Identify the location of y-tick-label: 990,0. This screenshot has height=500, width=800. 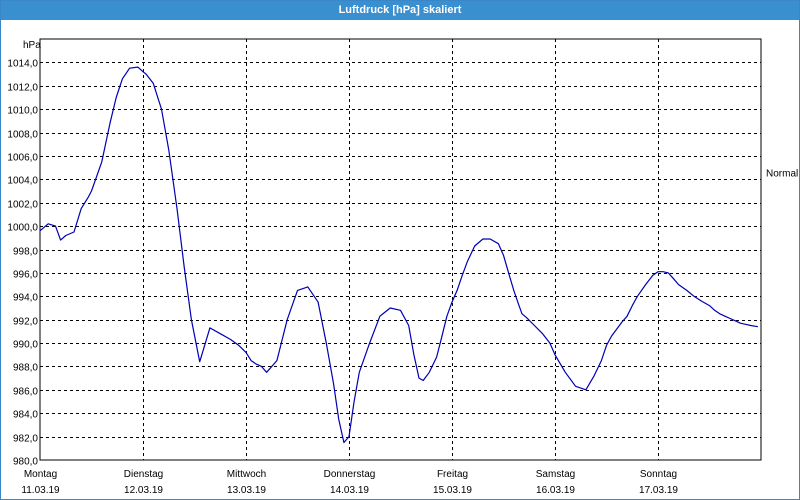
(25, 345).